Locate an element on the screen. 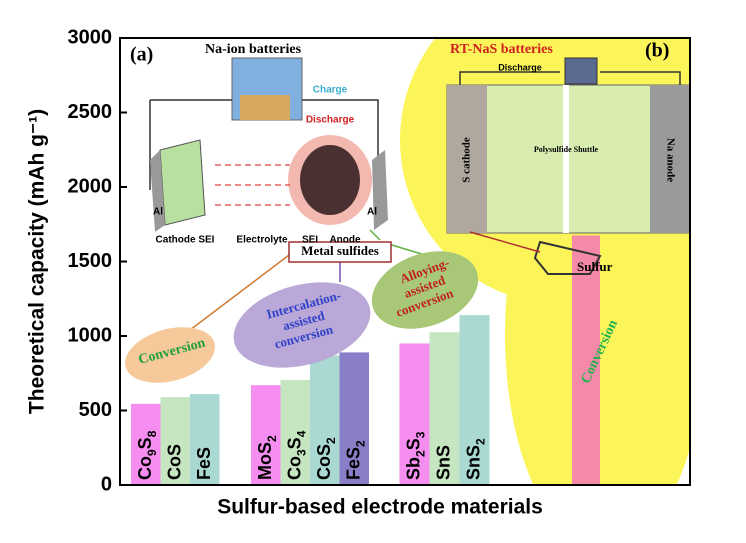 This screenshot has height=543, width=746. ion-paths is located at coordinates (252, 185).